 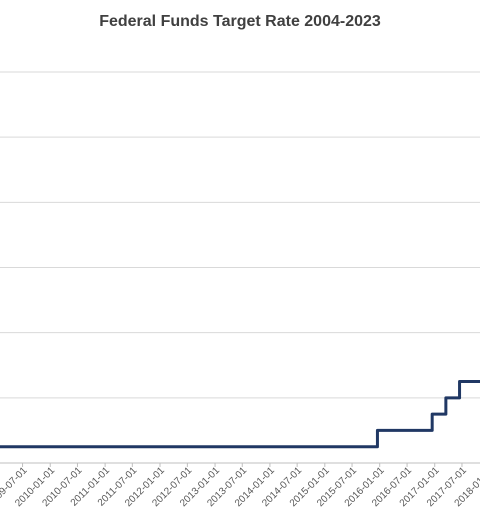 What do you see at coordinates (240, 21) in the screenshot?
I see `chart-title: Federal Funds Target Rate 2004-2023` at bounding box center [240, 21].